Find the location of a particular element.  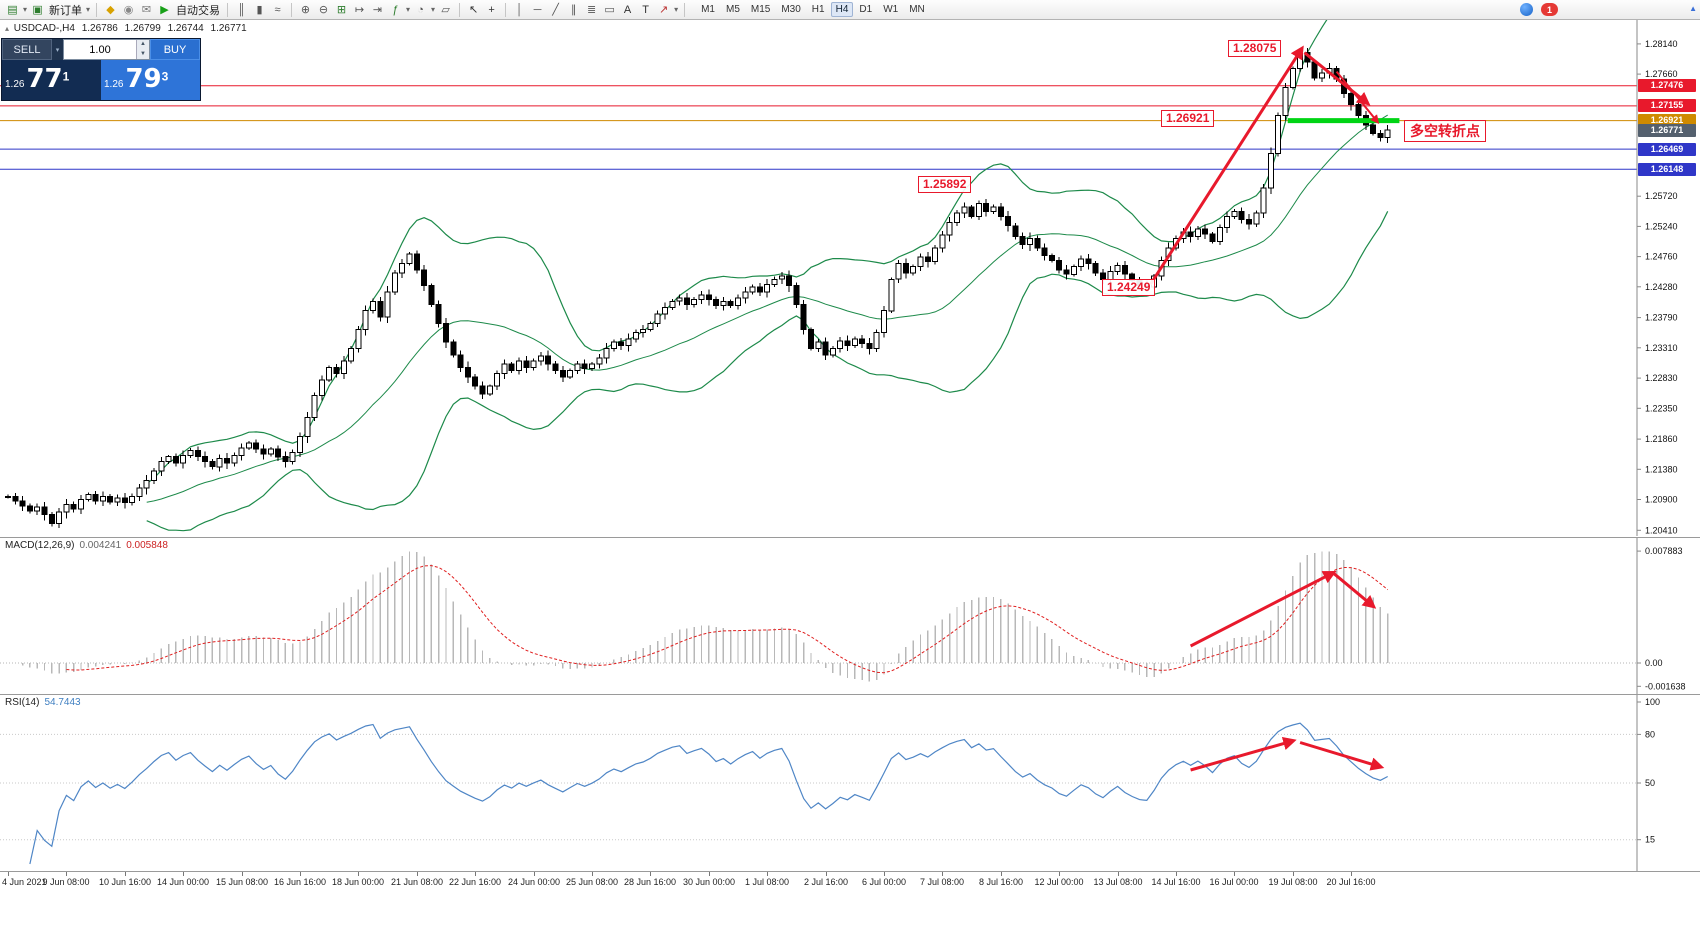

toolbar-overflow-icon: ▲ is located at coordinates (1693, 8).